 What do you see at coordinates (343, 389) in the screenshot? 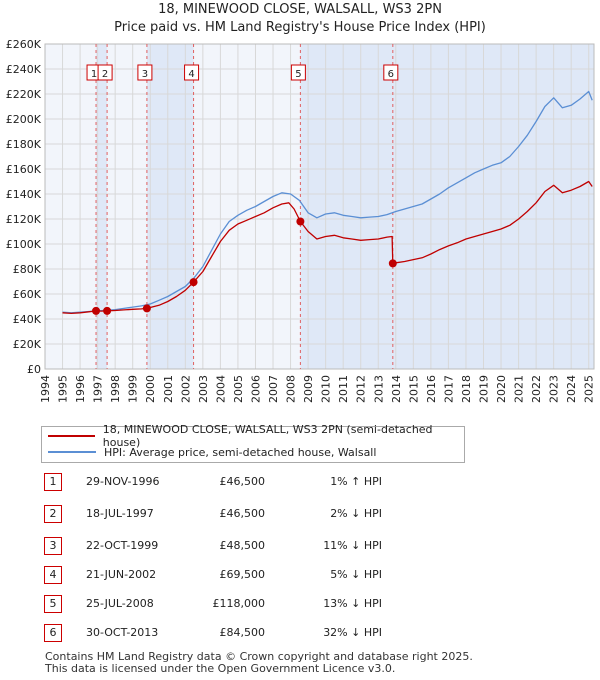
I see `x-tick-label: 2011` at bounding box center [343, 389].